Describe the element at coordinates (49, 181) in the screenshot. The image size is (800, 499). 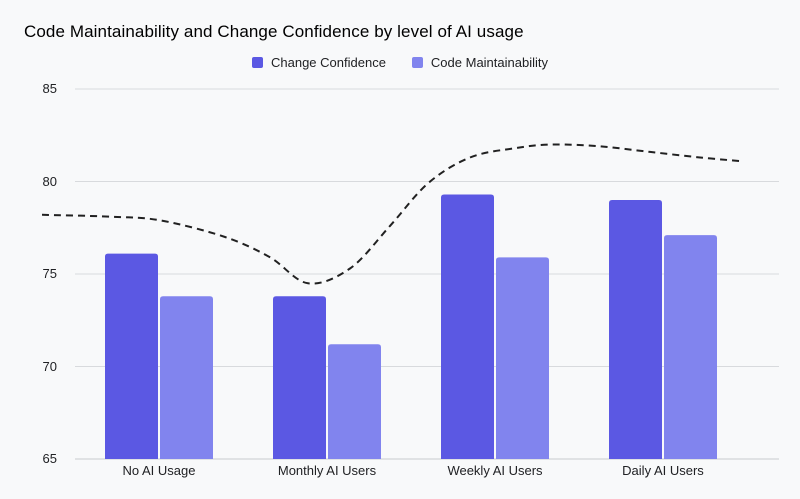
I see `y-tick-label-80: 80` at that location.